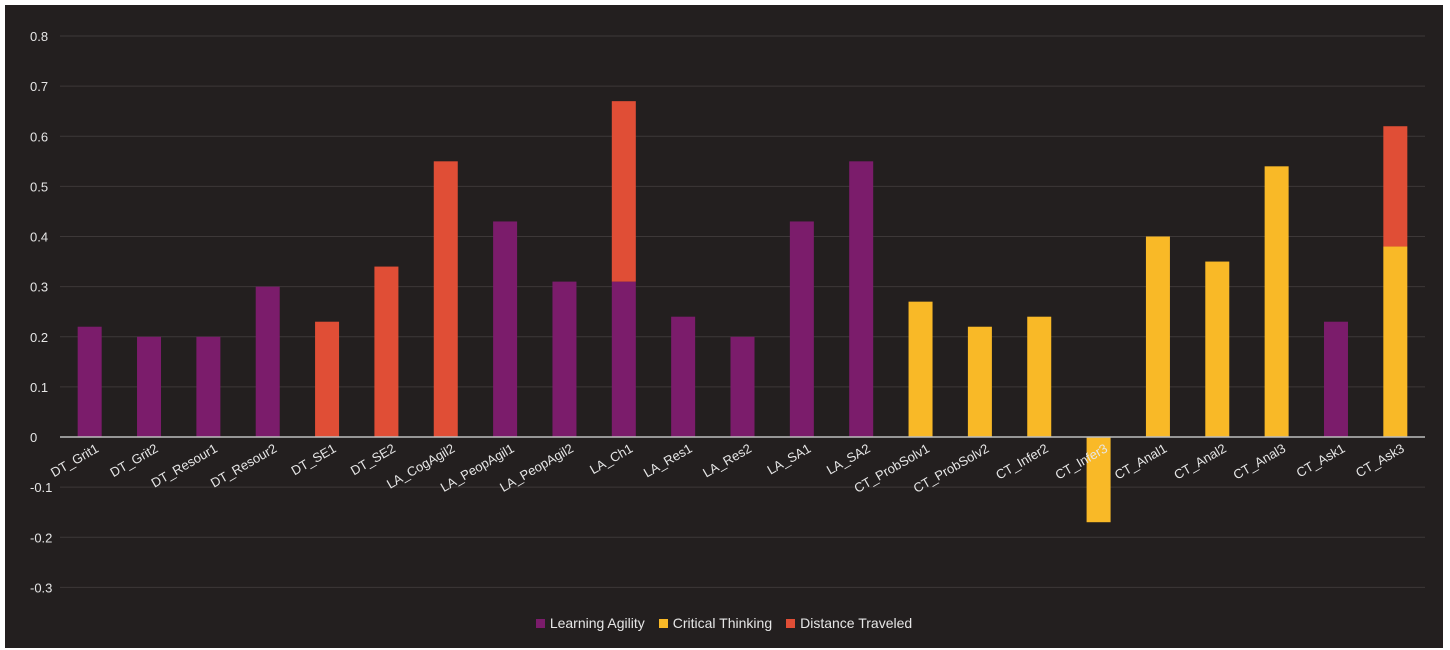 Image resolution: width=1450 pixels, height=650 pixels. I want to click on y-tick-label: 0, so click(33, 437).